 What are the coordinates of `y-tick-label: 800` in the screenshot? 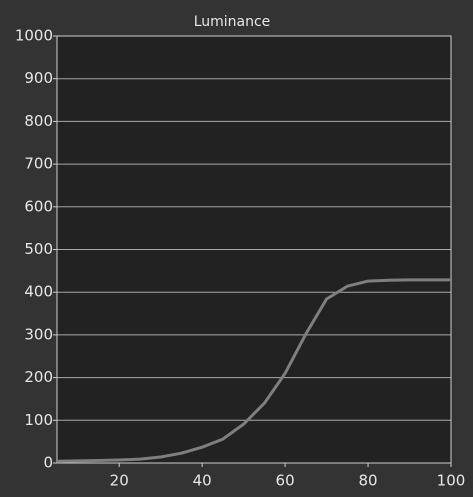 It's located at (38, 121).